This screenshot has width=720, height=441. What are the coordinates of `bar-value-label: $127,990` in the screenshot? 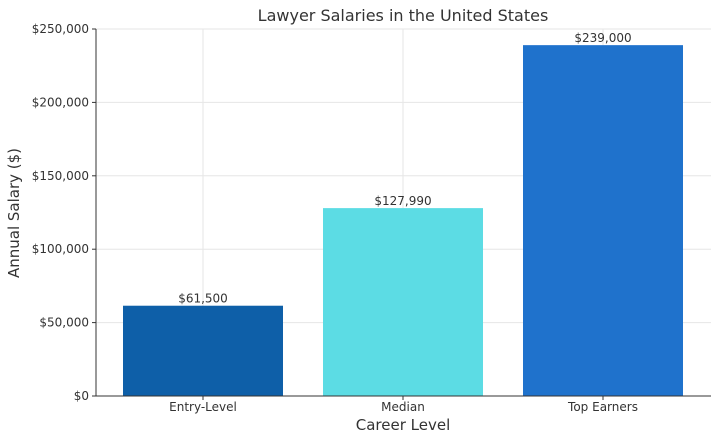 It's located at (402, 201).